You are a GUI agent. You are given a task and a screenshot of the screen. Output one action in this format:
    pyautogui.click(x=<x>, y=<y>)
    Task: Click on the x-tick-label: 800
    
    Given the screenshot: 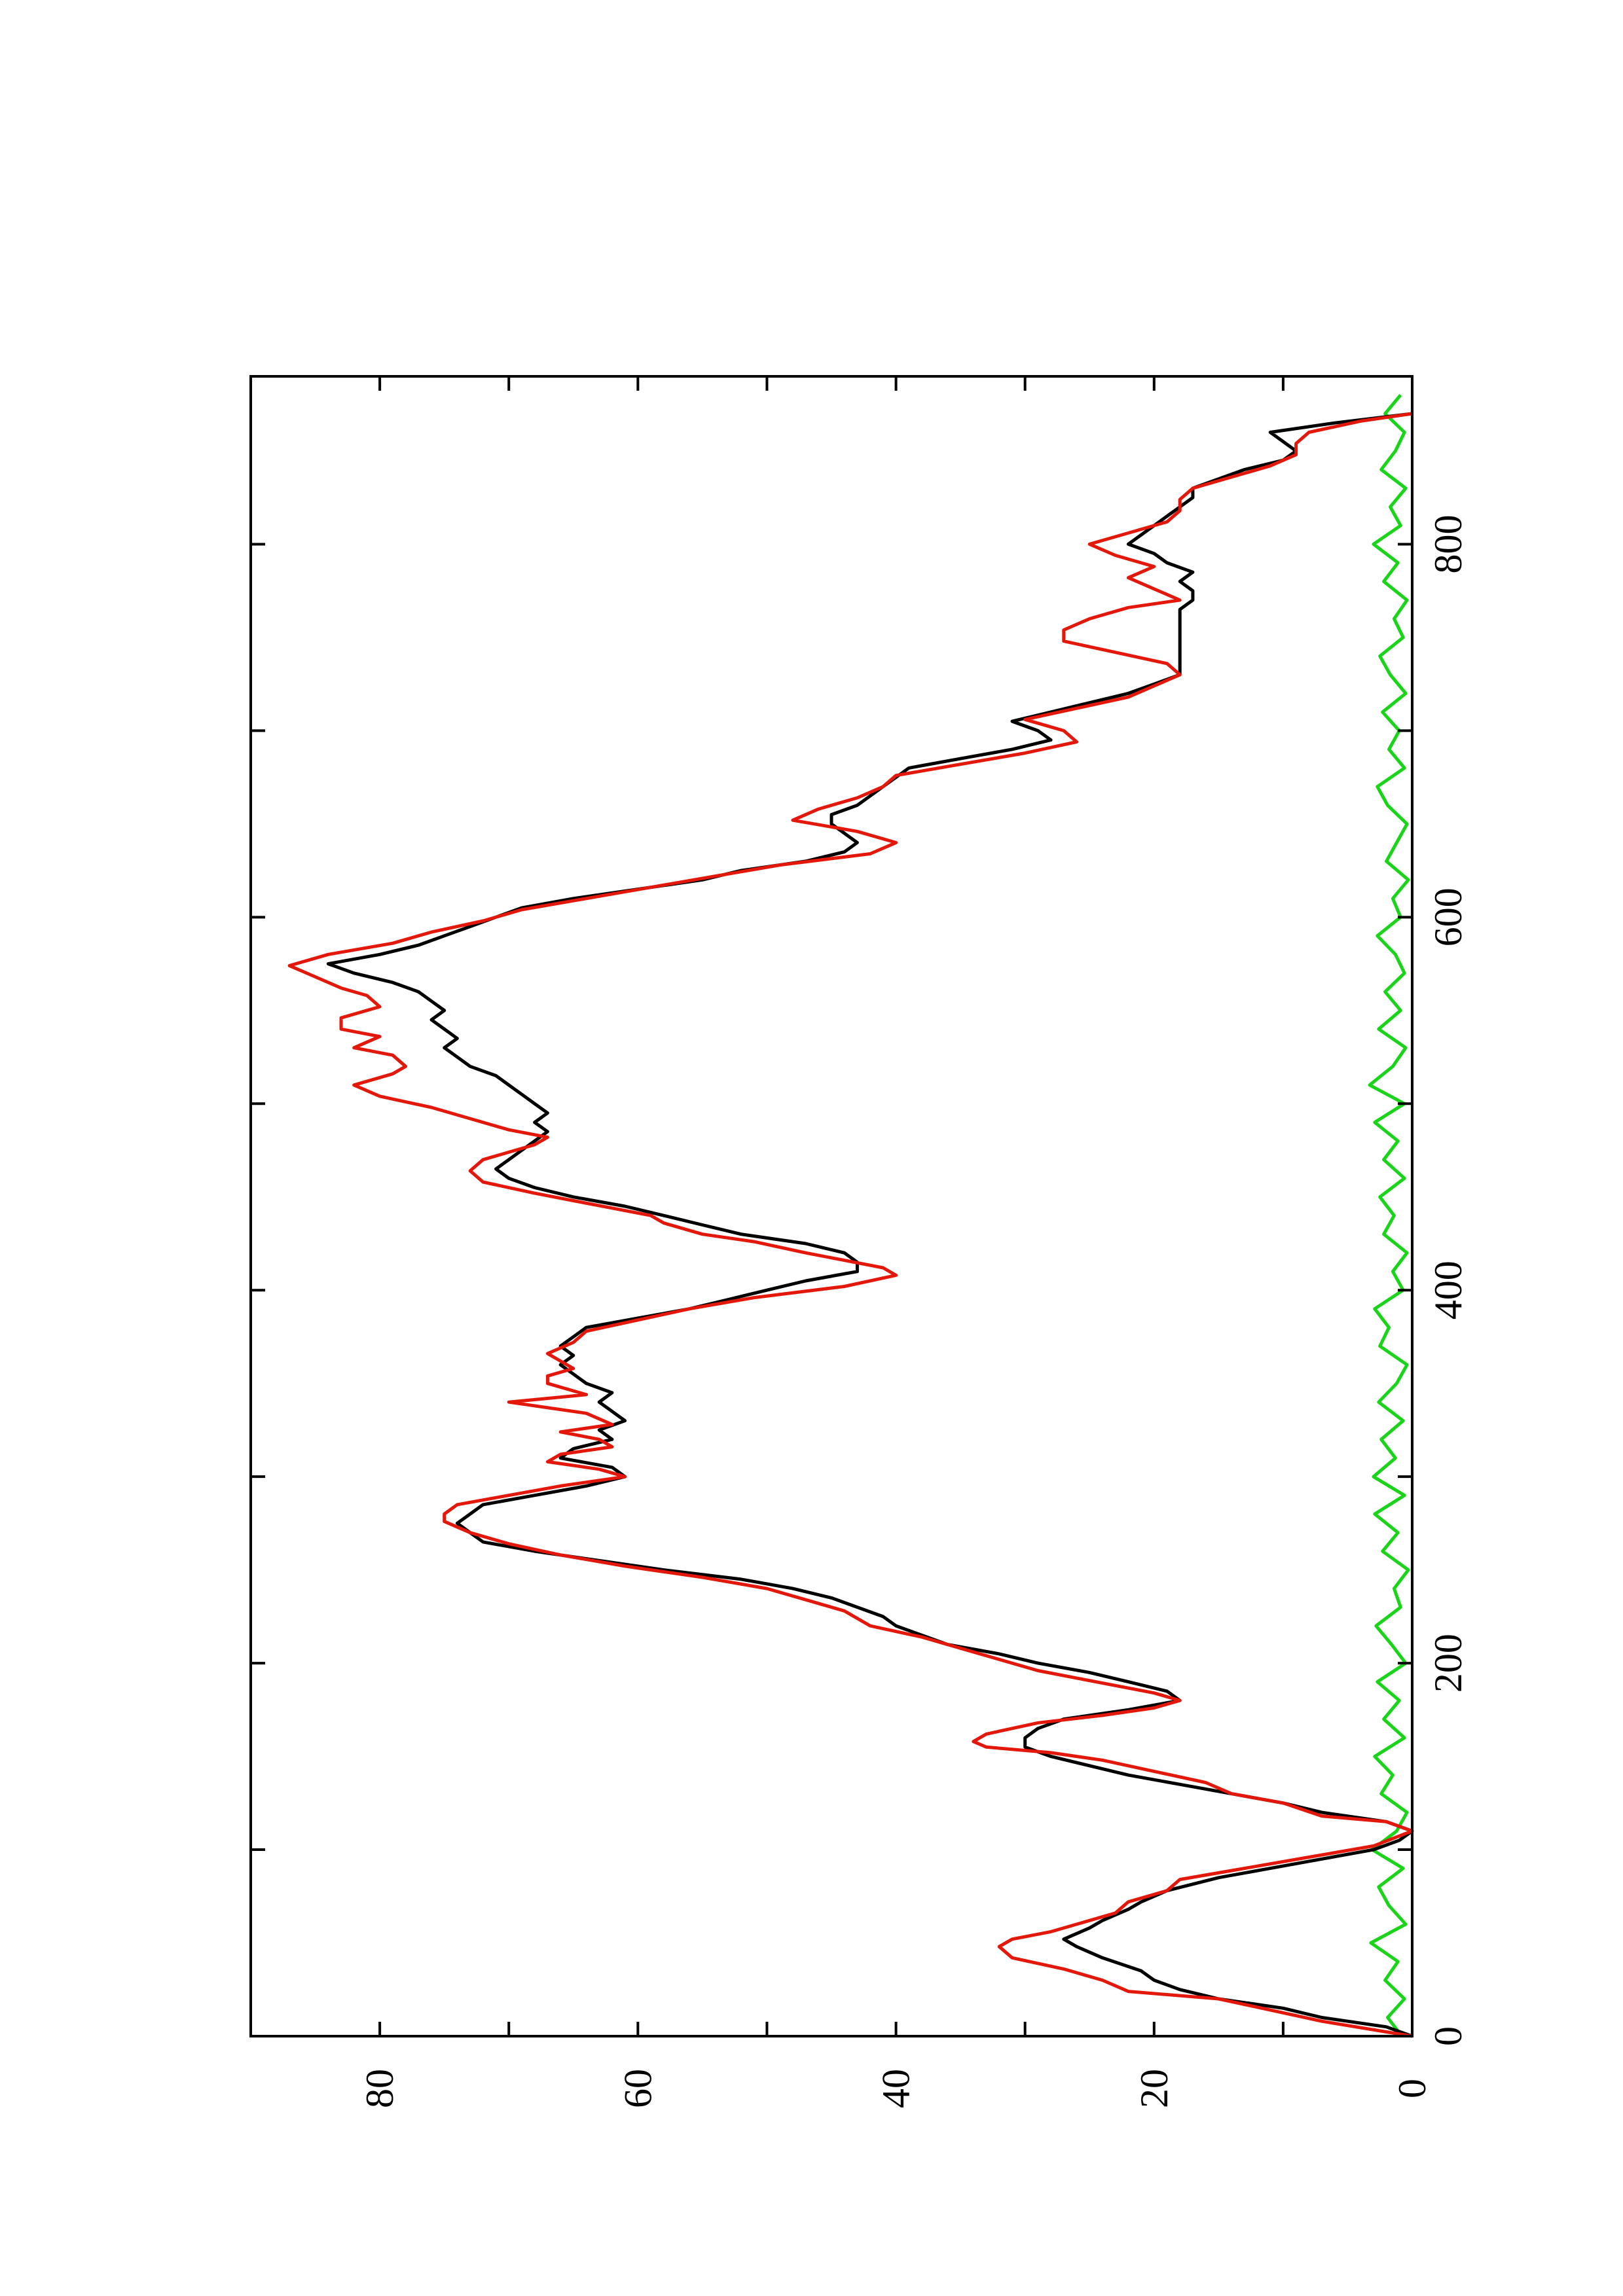 What is the action you would take?
    pyautogui.click(x=1448, y=543)
    